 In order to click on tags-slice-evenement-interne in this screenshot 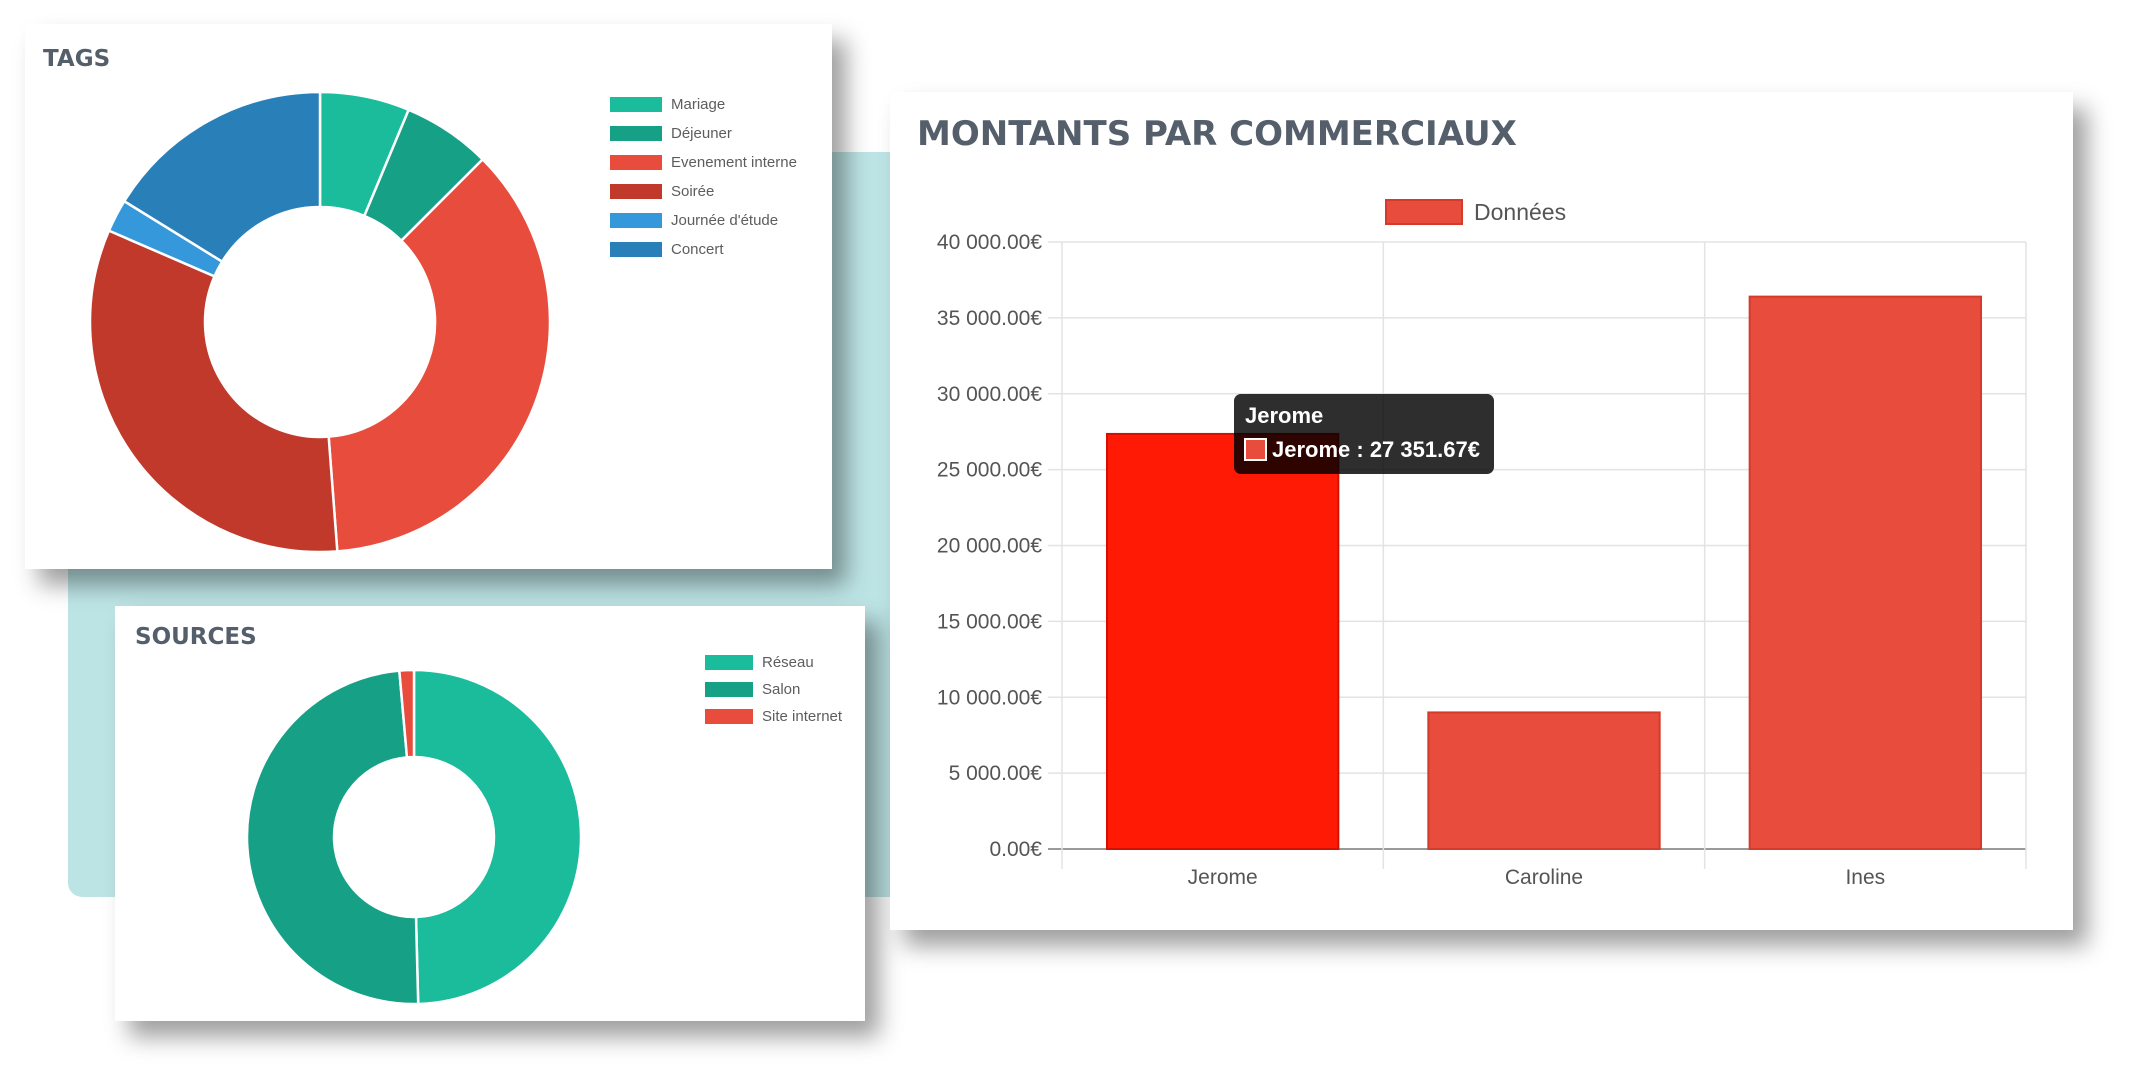, I will do `click(439, 355)`.